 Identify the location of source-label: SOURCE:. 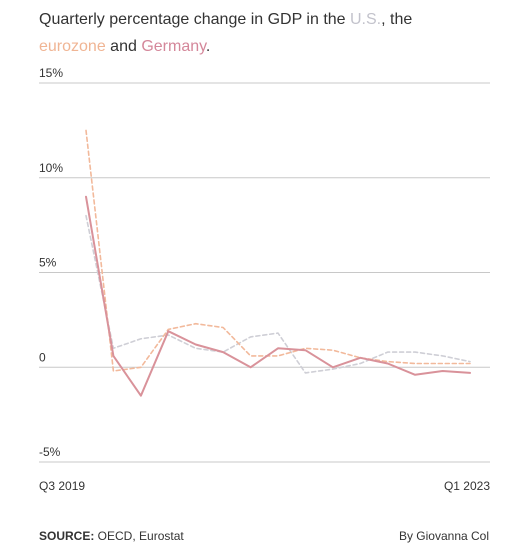
(67, 536).